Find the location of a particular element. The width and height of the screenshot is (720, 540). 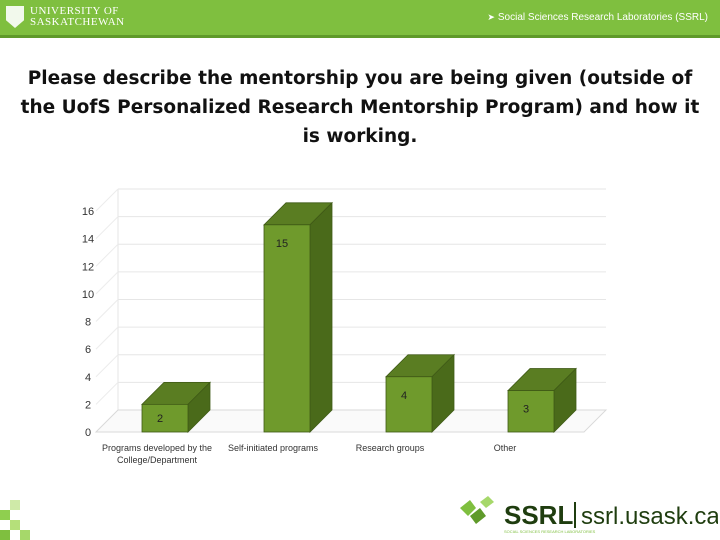

y-tick-label: 6 is located at coordinates (88, 350).